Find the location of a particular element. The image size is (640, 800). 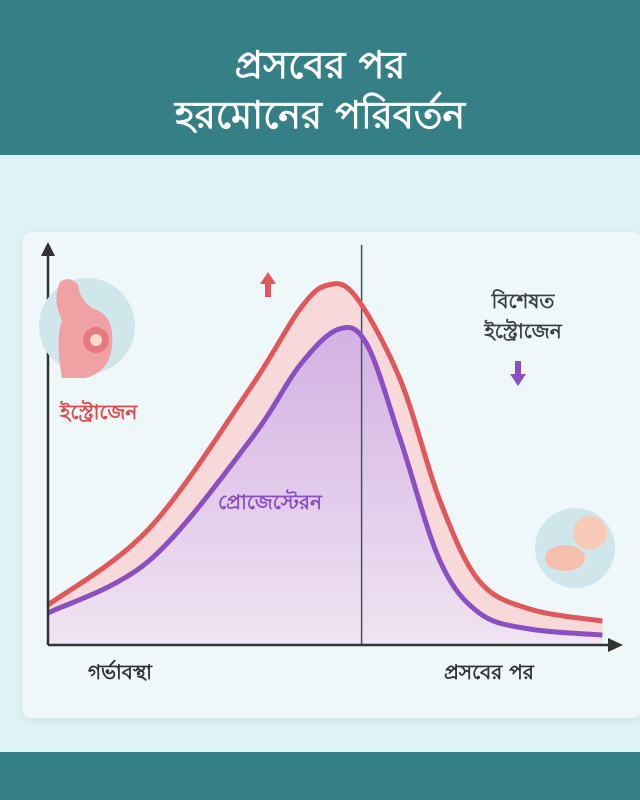

title-line-2: হরমোনের পরিবর্তন is located at coordinates (320, 115).